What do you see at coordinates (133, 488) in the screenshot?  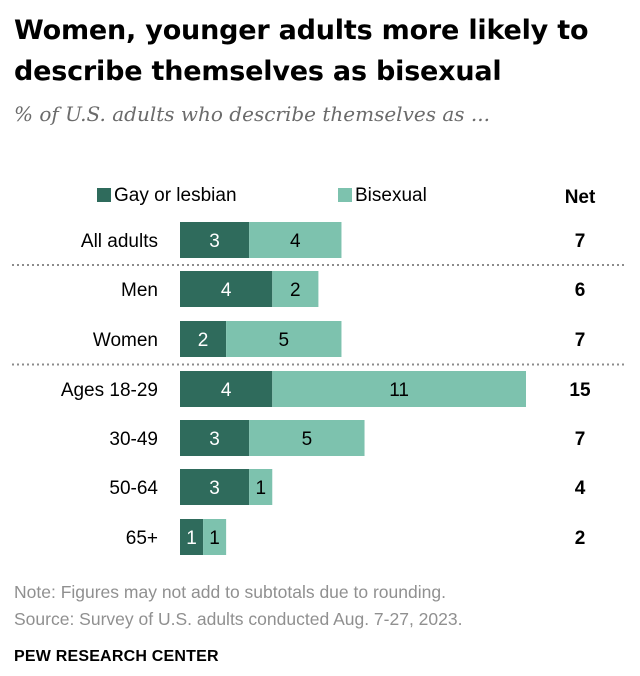 I see `category-label: 50-64` at bounding box center [133, 488].